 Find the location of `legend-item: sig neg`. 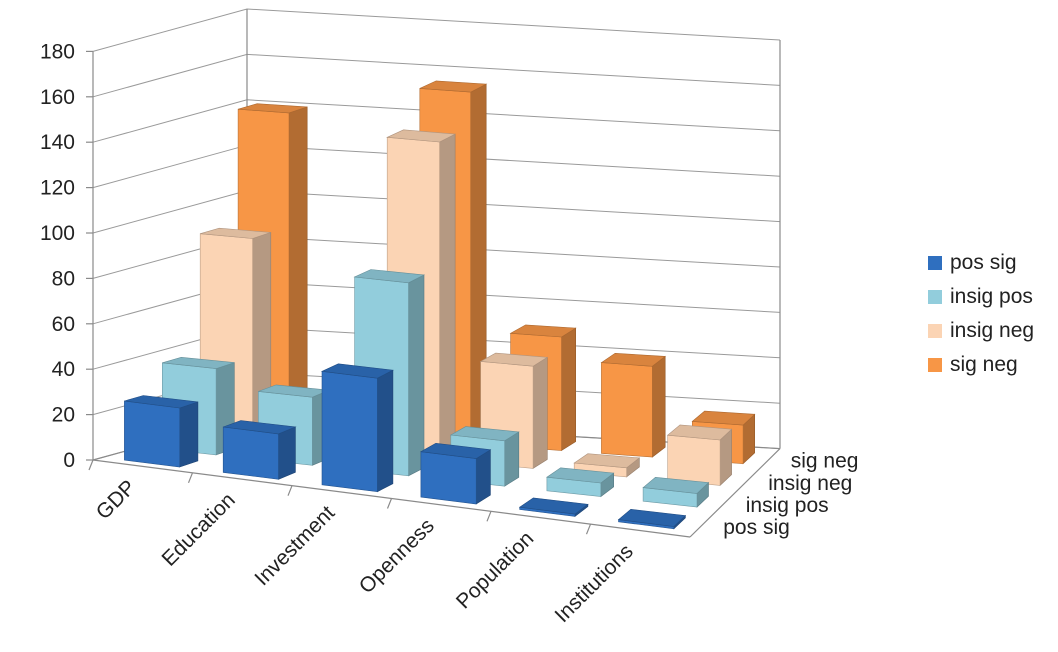

legend-item: sig neg is located at coordinates (981, 365).